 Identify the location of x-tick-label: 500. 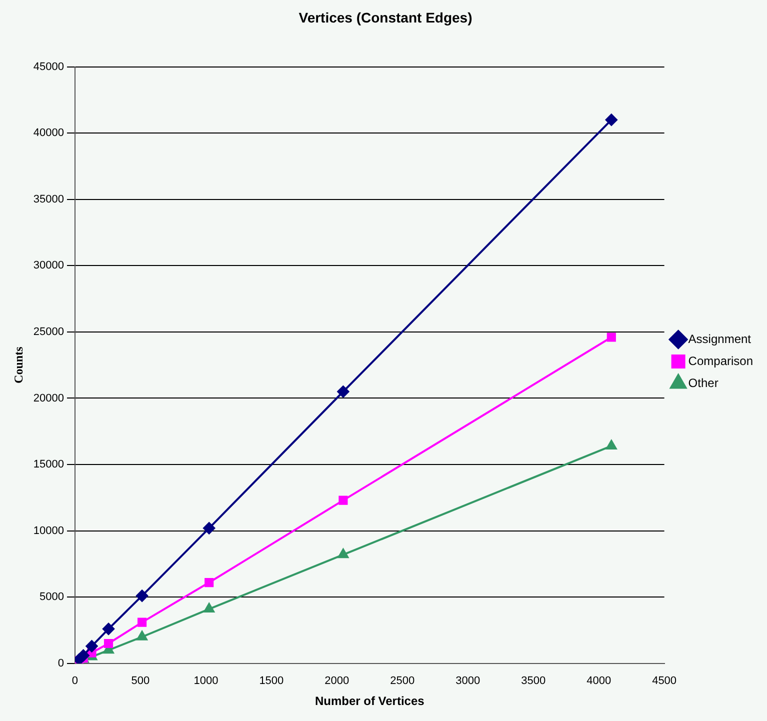
(140, 681).